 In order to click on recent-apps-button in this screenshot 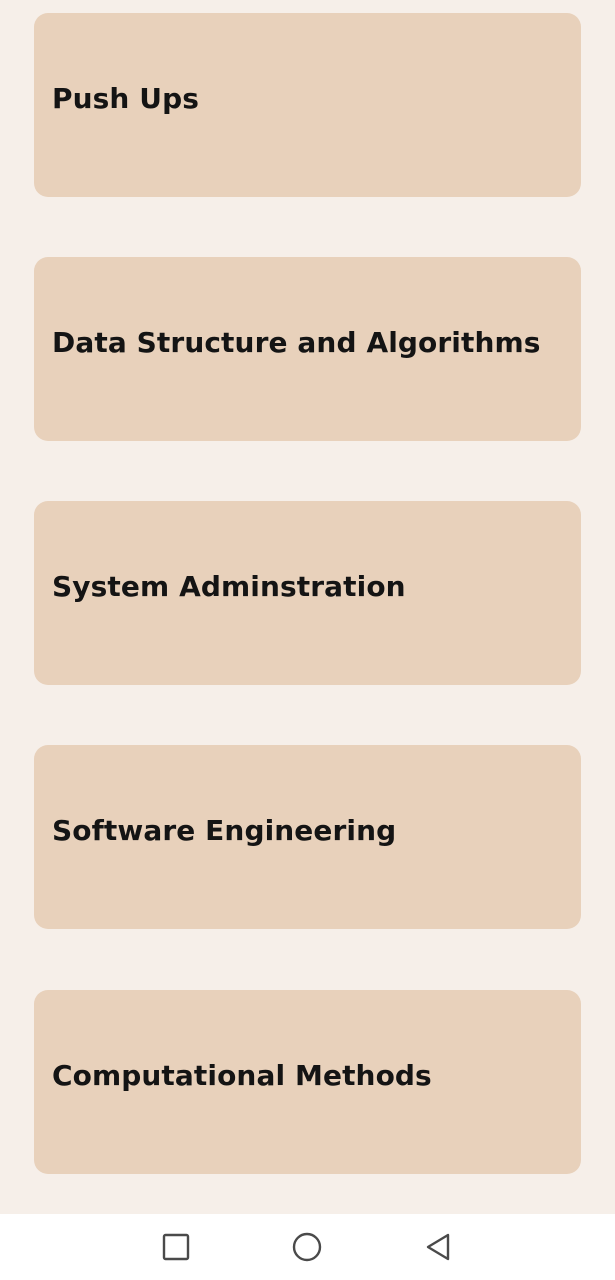, I will do `click(176, 1247)`.